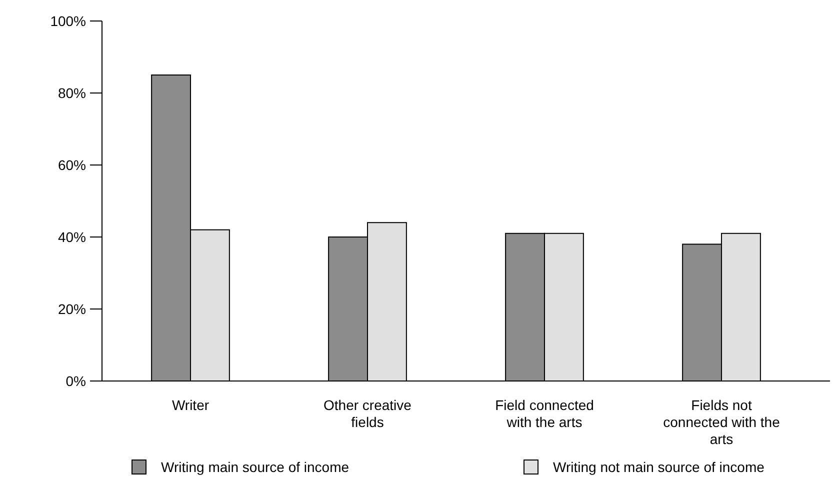  I want to click on x-tick-label: Fields not connected with the arts, so click(721, 422).